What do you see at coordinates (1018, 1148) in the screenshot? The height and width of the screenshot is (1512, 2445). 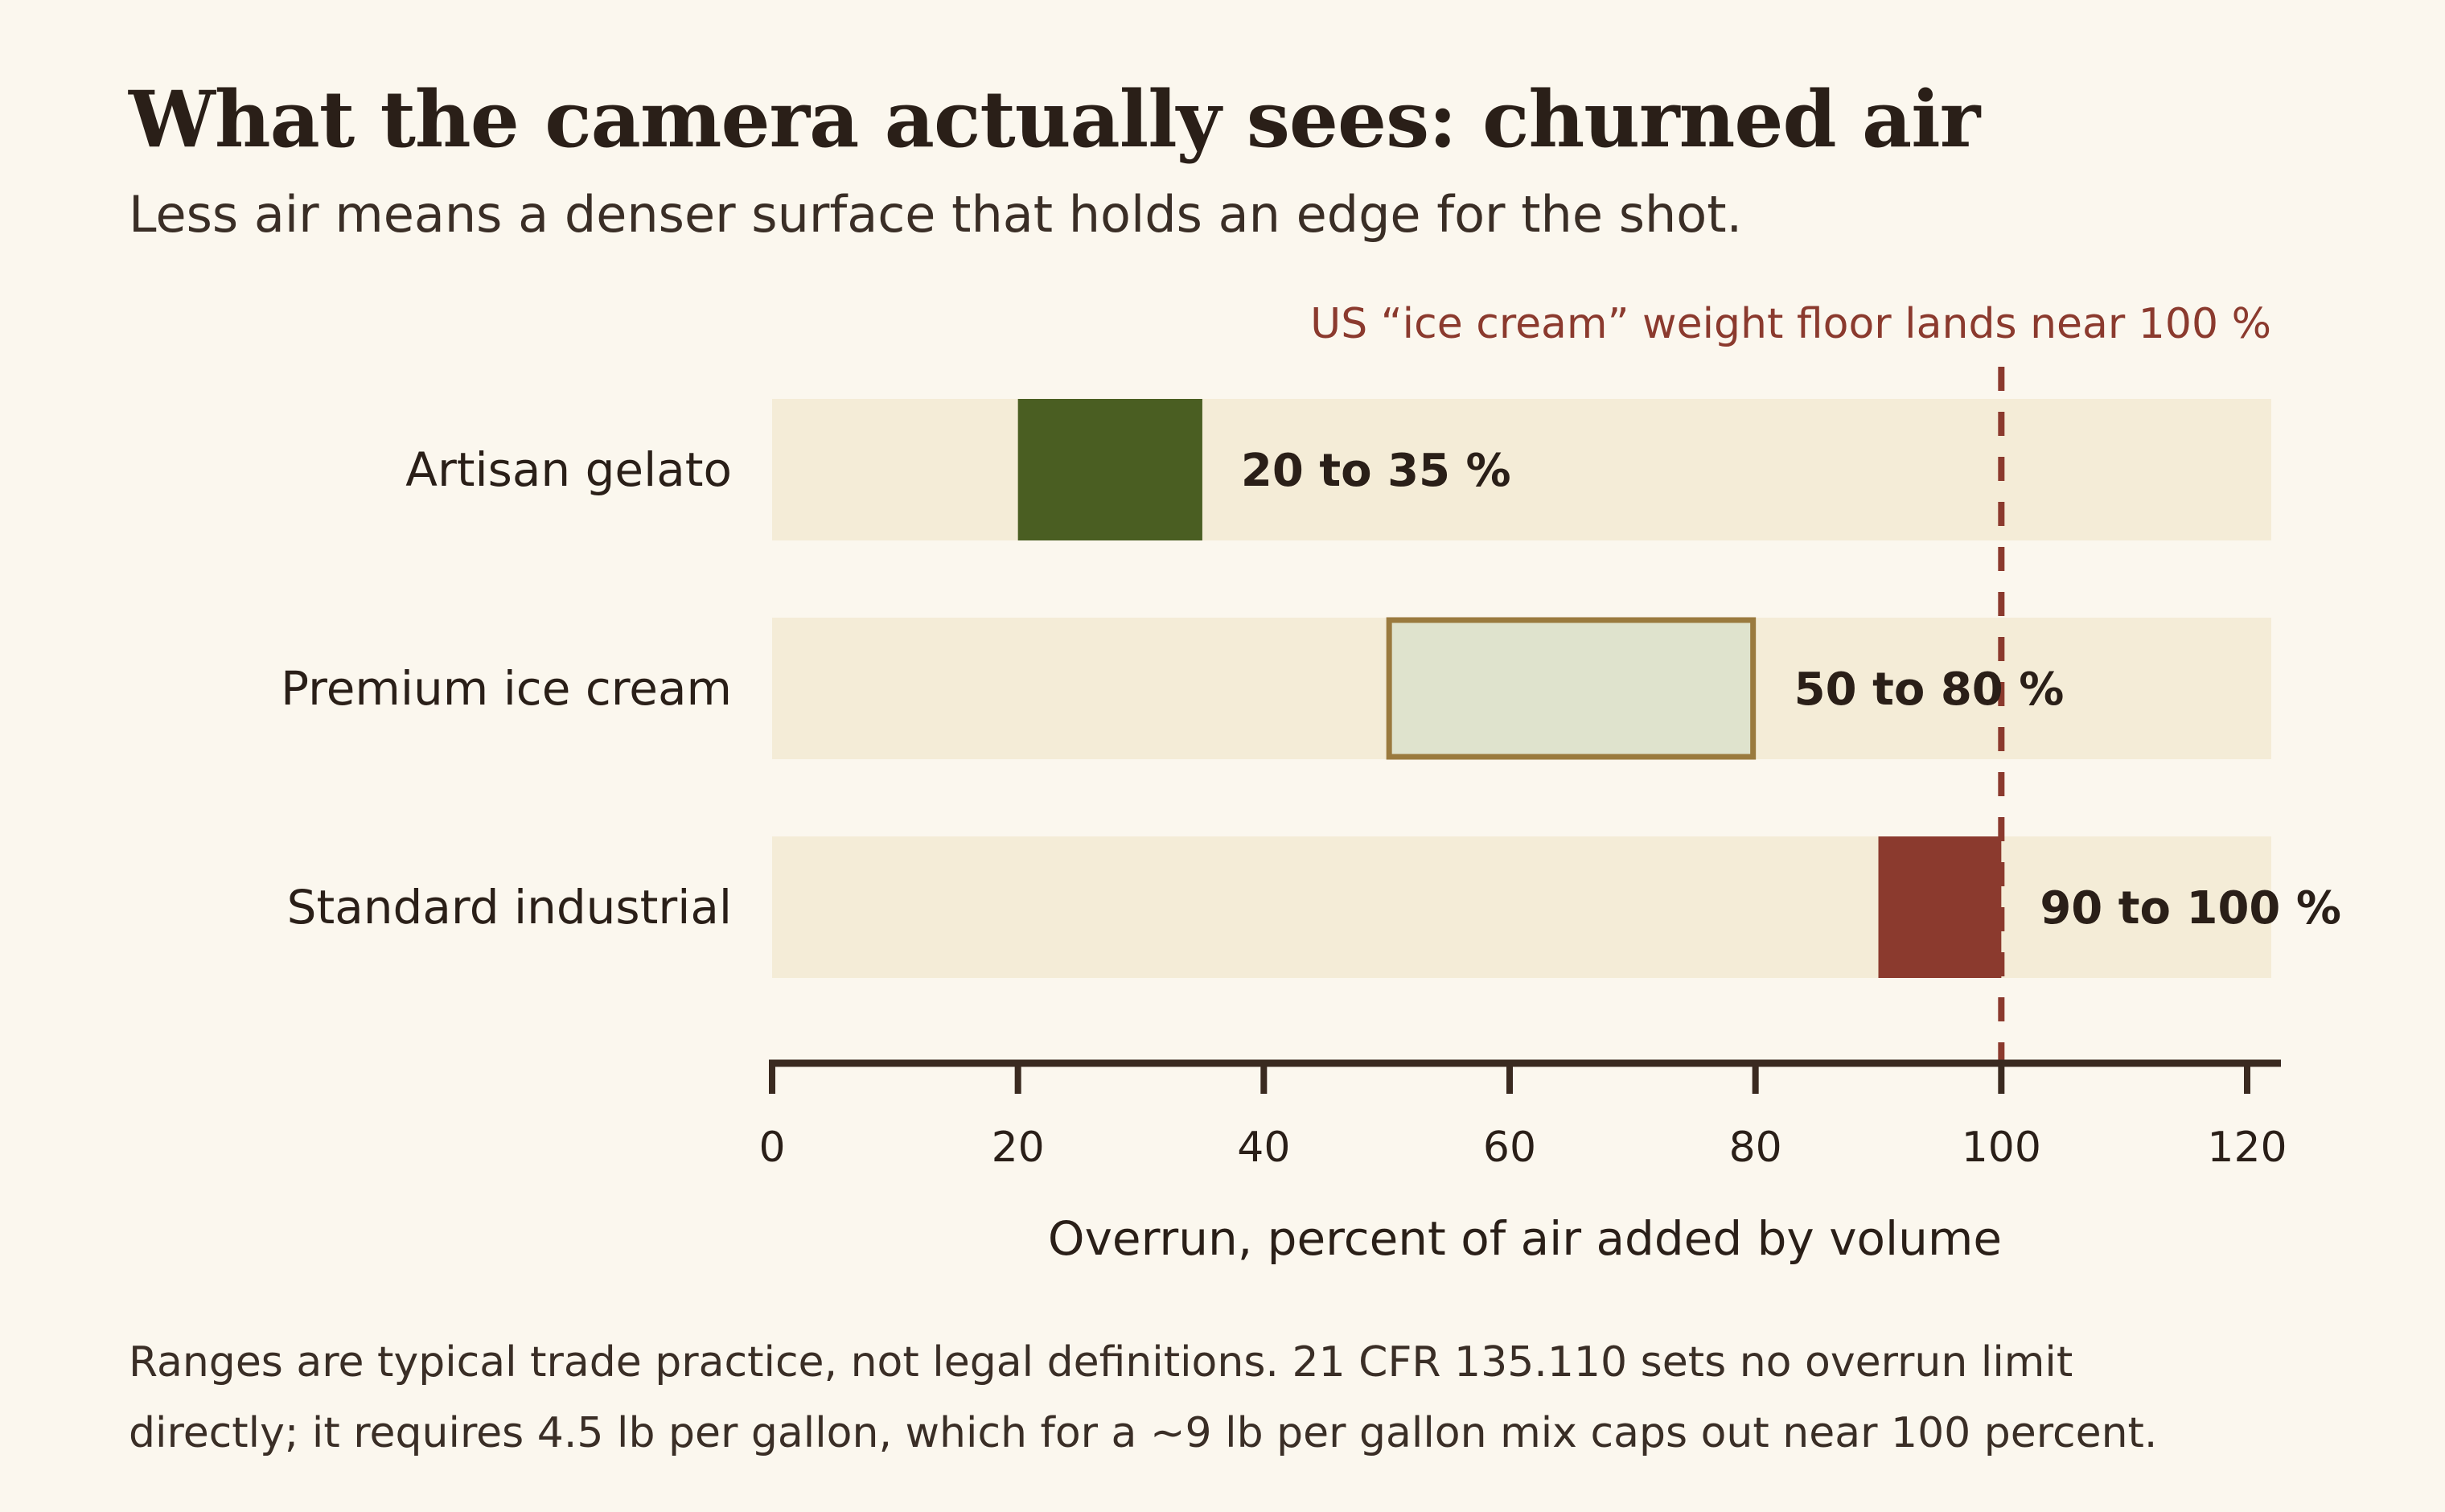 I see `x-tick-label: 20` at bounding box center [1018, 1148].